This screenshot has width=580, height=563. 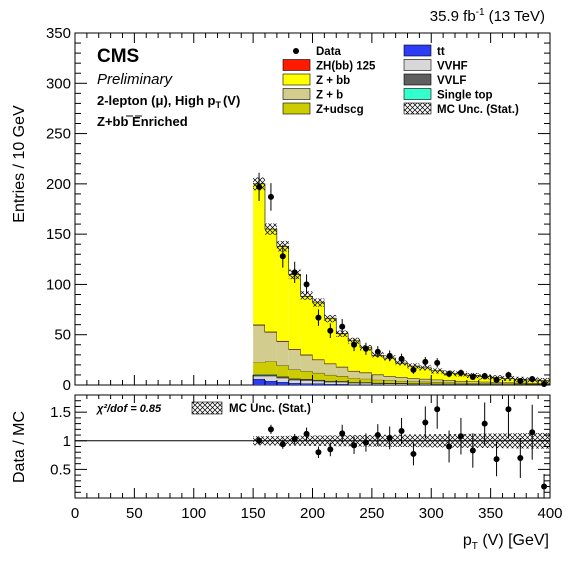 I want to click on x-tick-label: 0, so click(x=75, y=513).